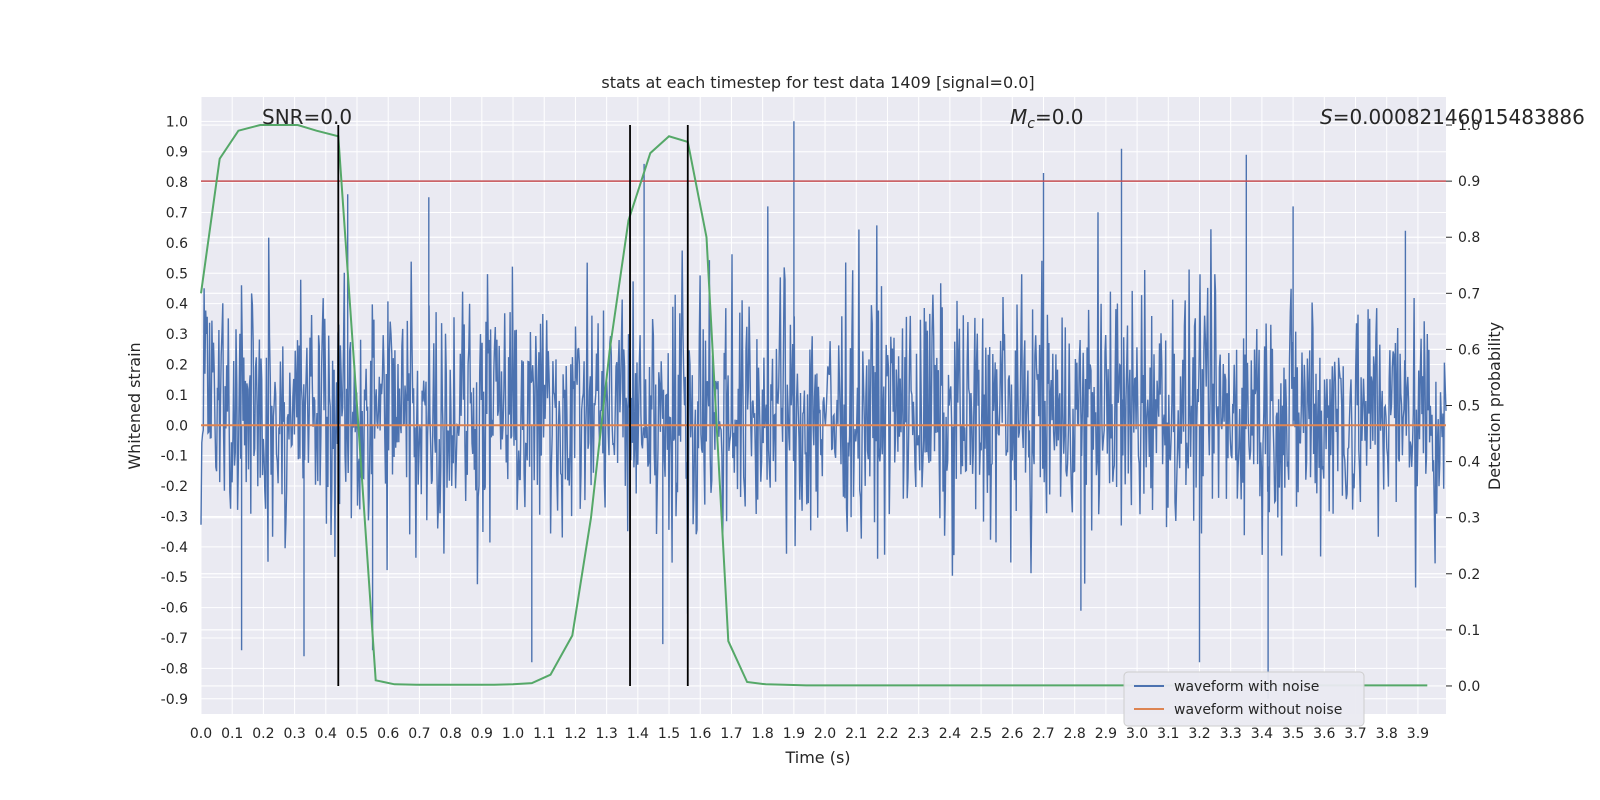 The width and height of the screenshot is (1600, 800). Describe the element at coordinates (1231, 734) in the screenshot. I see `x-tick-label: 3.3` at that location.